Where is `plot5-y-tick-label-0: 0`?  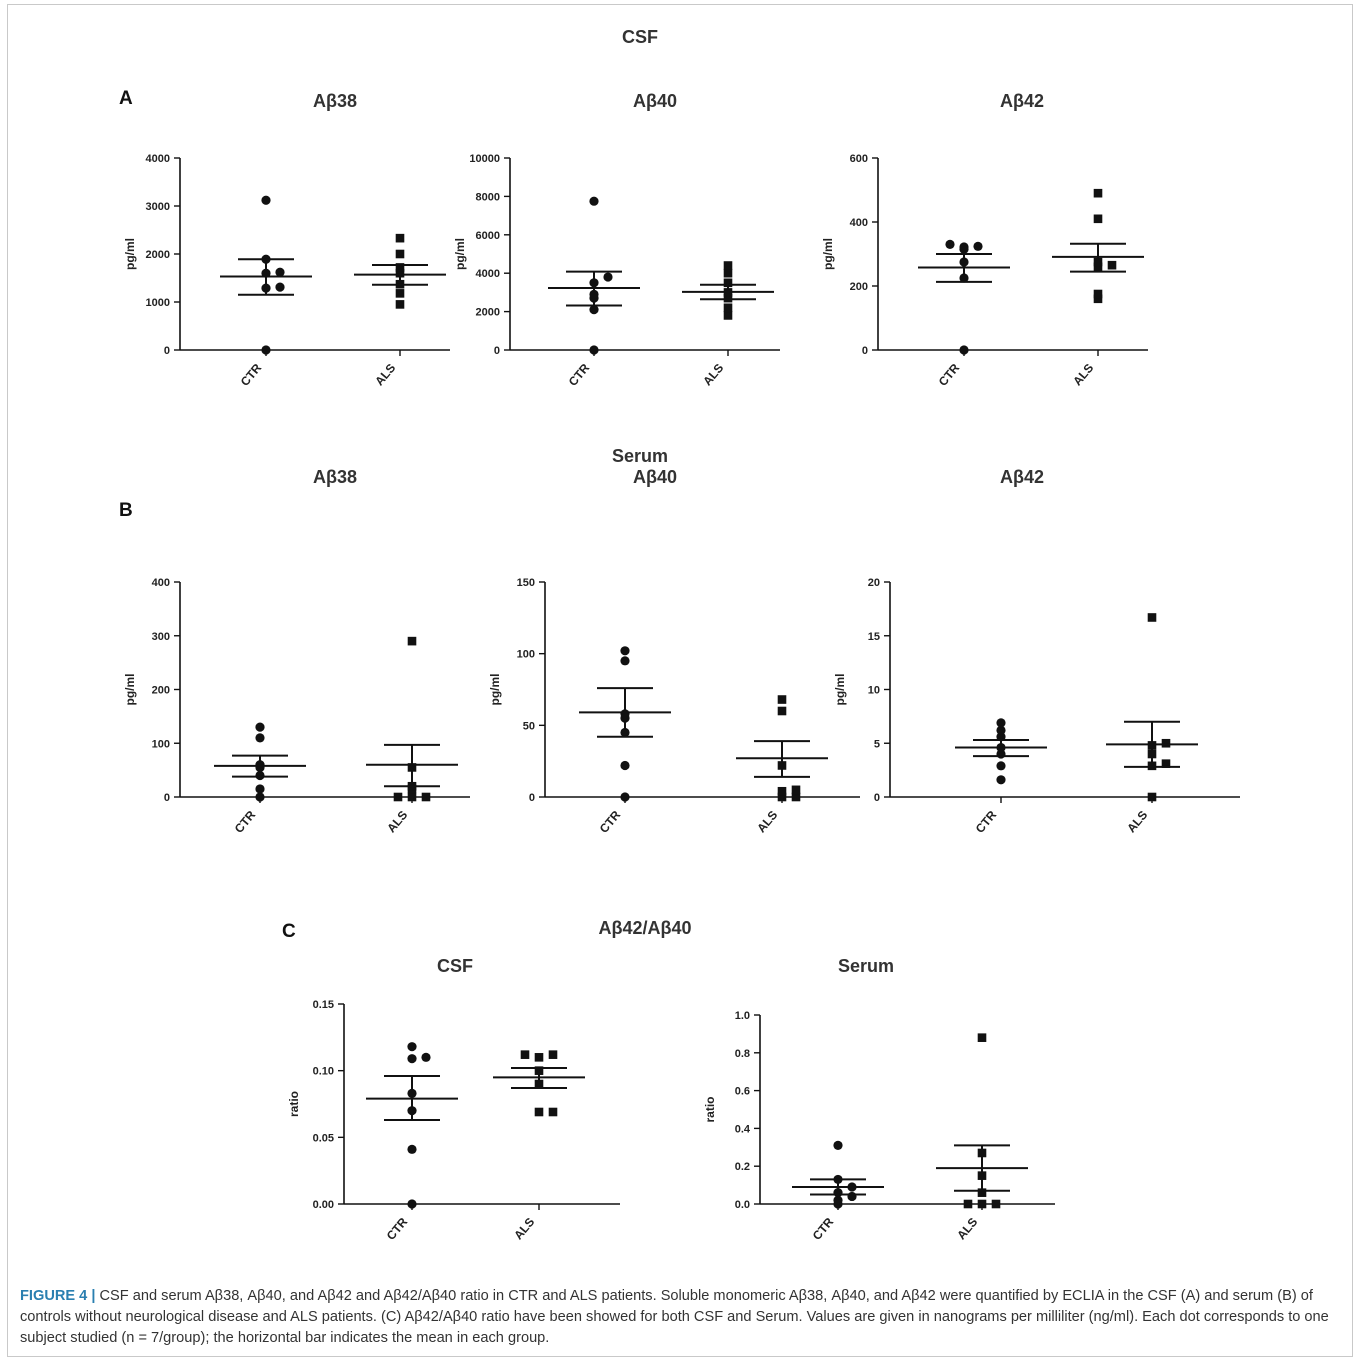 plot5-y-tick-label-0: 0 is located at coordinates (532, 798).